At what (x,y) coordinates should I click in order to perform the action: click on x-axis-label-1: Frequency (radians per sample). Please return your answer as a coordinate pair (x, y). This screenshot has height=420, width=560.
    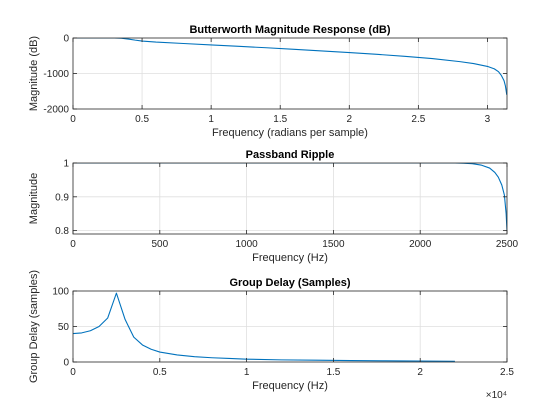
    Looking at the image, I should click on (290, 133).